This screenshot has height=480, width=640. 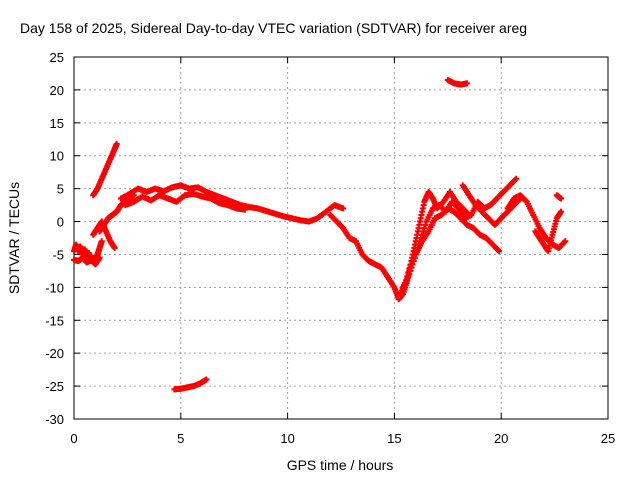 What do you see at coordinates (60, 222) in the screenshot?
I see `y-tick-label: 0` at bounding box center [60, 222].